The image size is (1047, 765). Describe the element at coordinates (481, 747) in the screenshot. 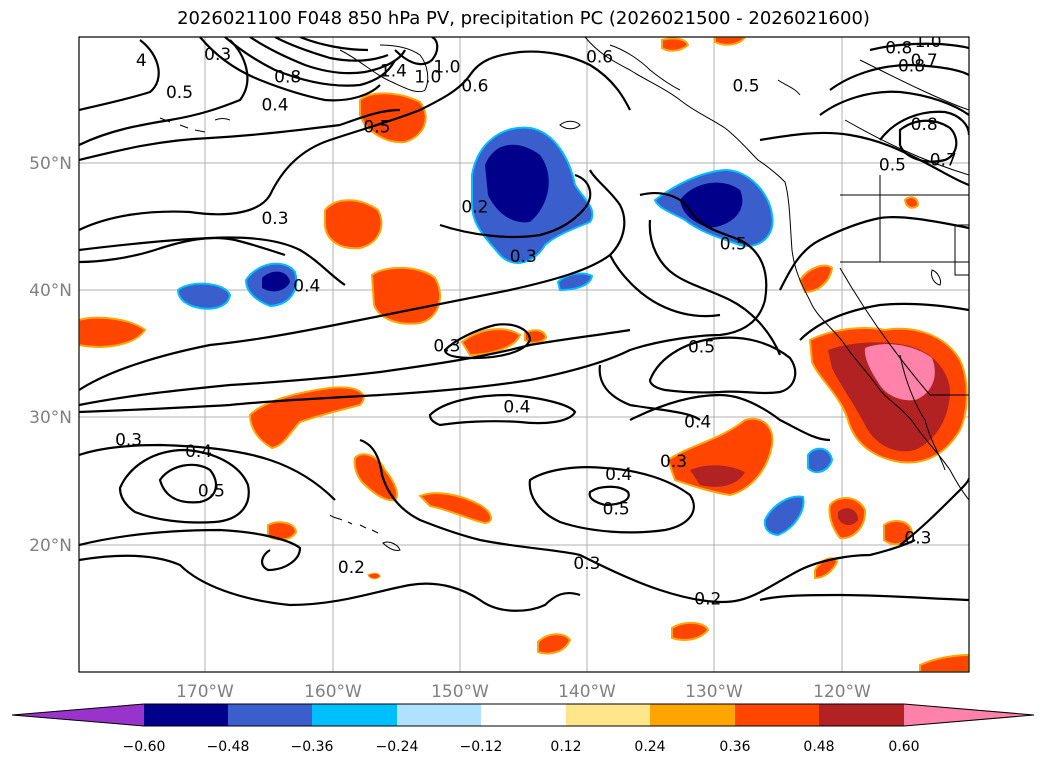

I see `colorbar-tick-label: −0.12` at that location.